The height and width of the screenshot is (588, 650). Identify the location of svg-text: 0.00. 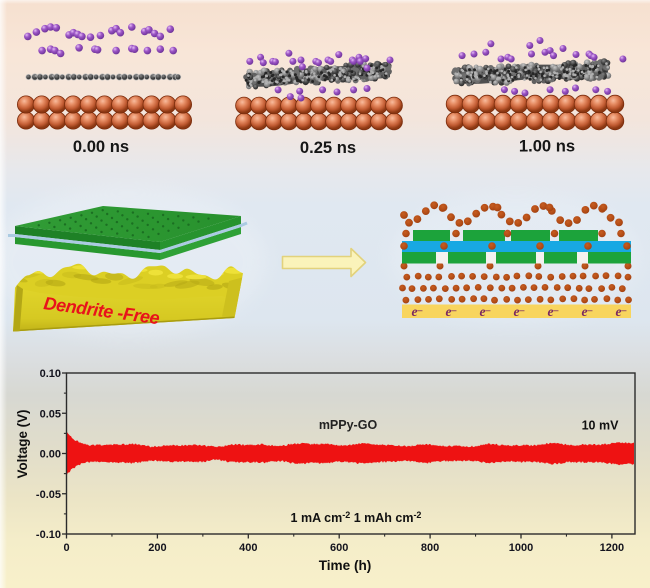
(50, 455).